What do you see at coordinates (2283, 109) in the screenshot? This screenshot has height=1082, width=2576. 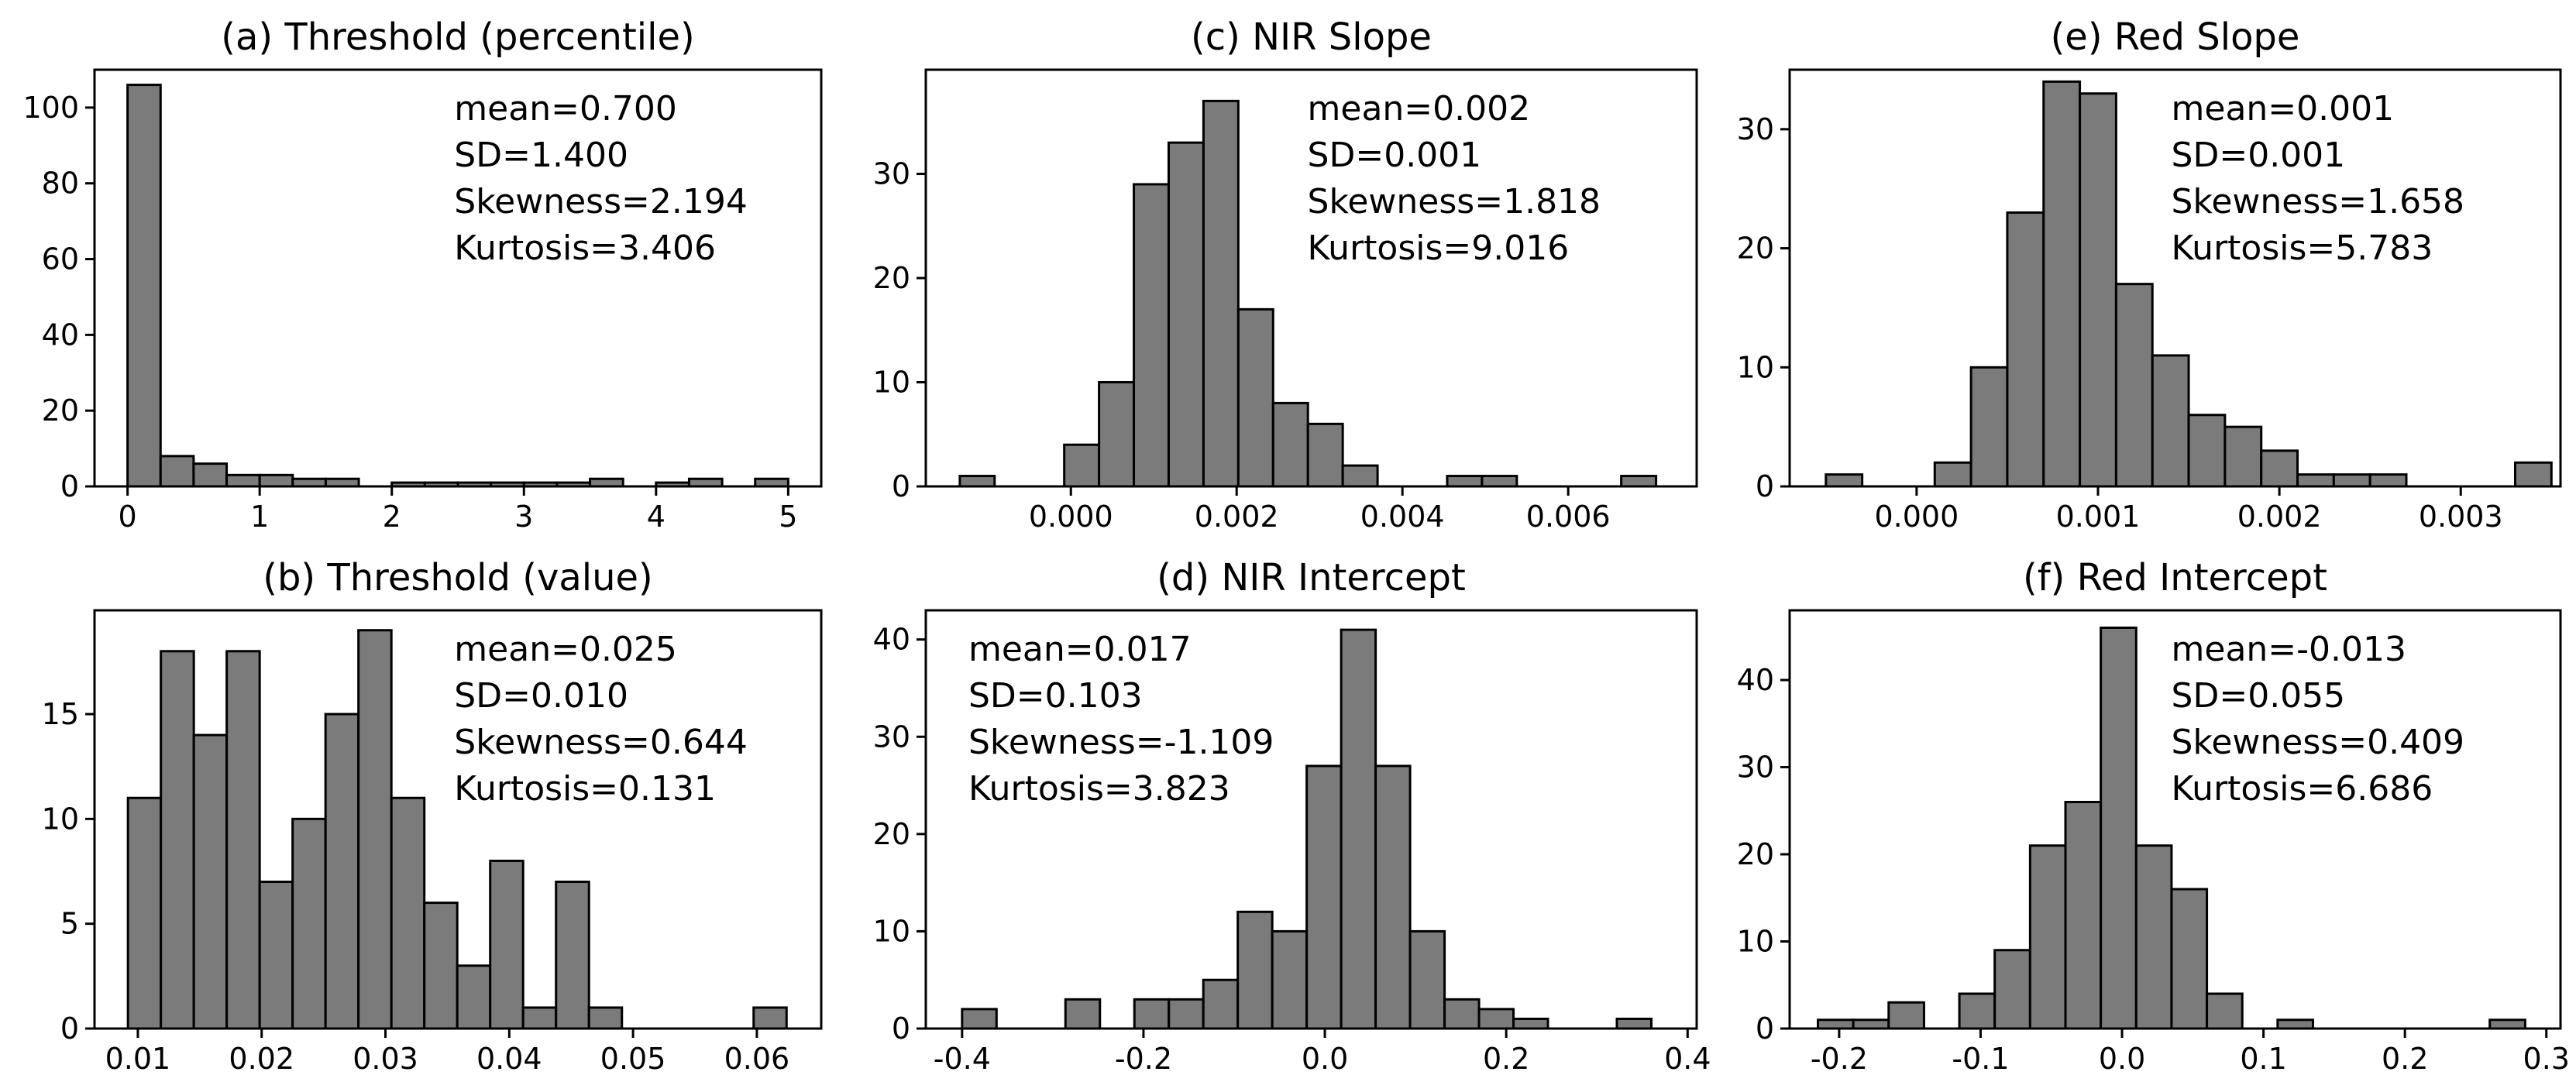 I see `stat-annotation: mean=0.001` at bounding box center [2283, 109].